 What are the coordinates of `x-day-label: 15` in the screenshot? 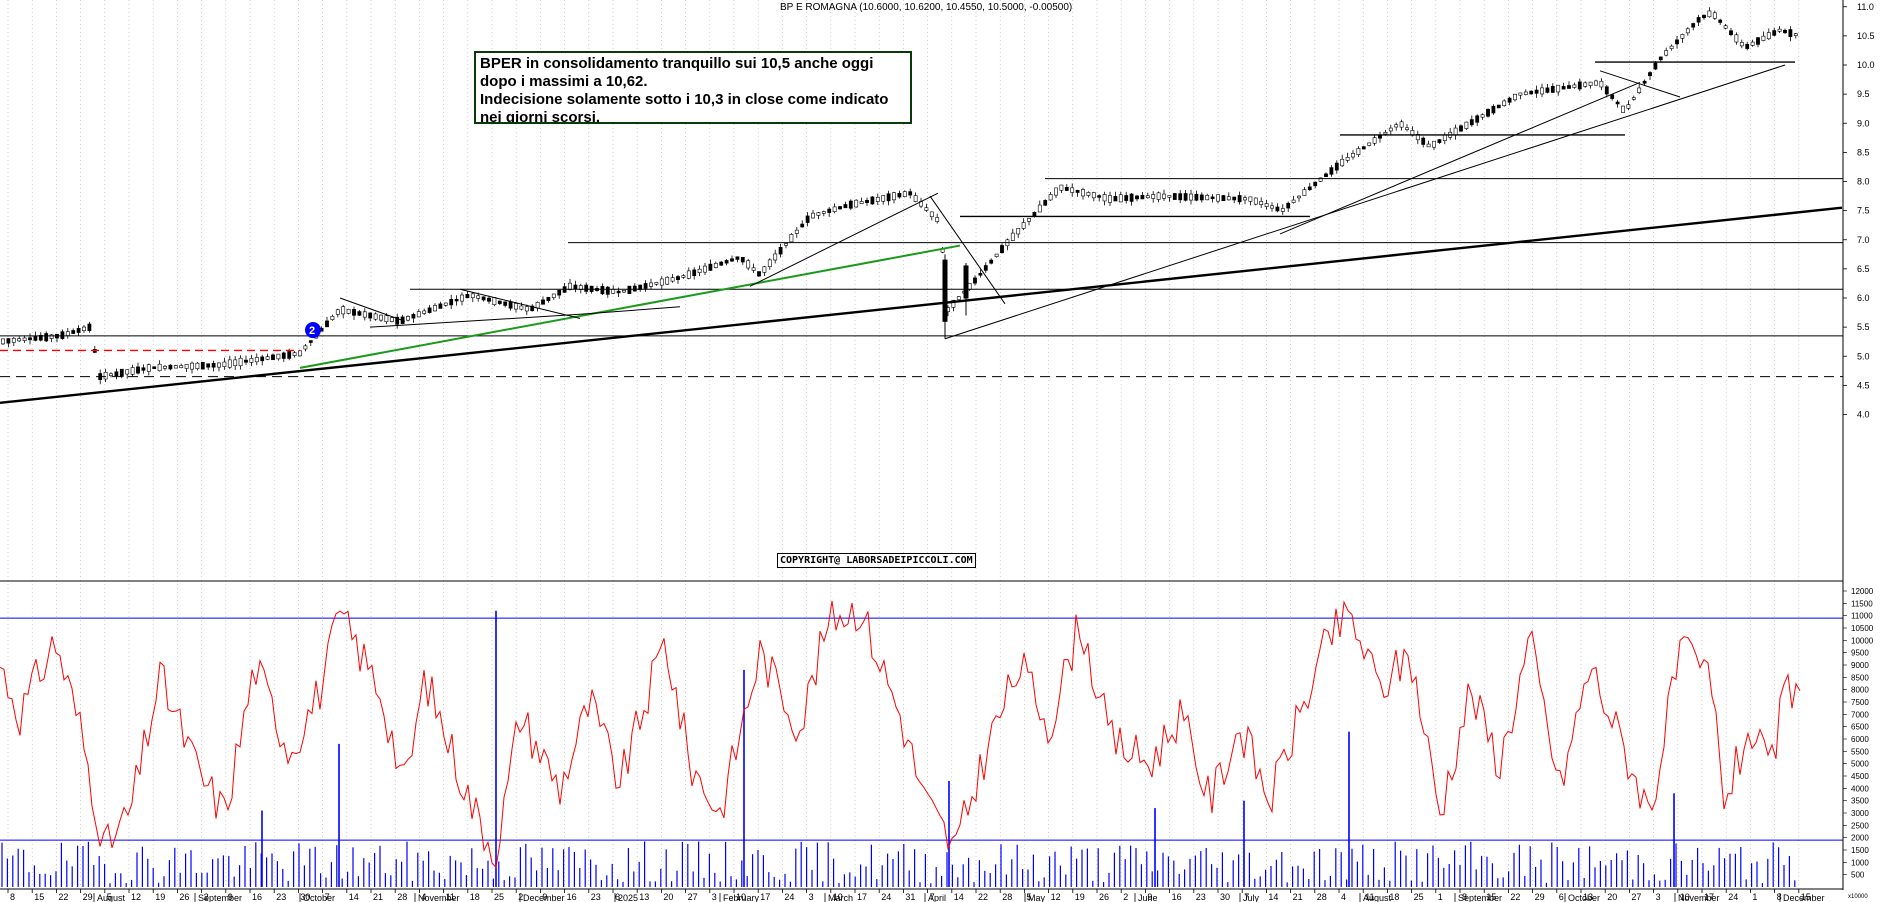 It's located at (39, 897).